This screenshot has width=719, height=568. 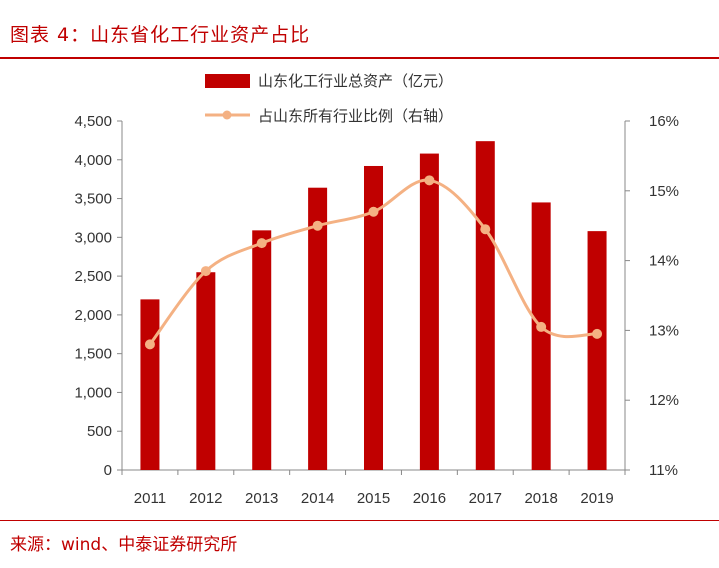 What do you see at coordinates (596, 498) in the screenshot?
I see `x-tick-label: 2019` at bounding box center [596, 498].